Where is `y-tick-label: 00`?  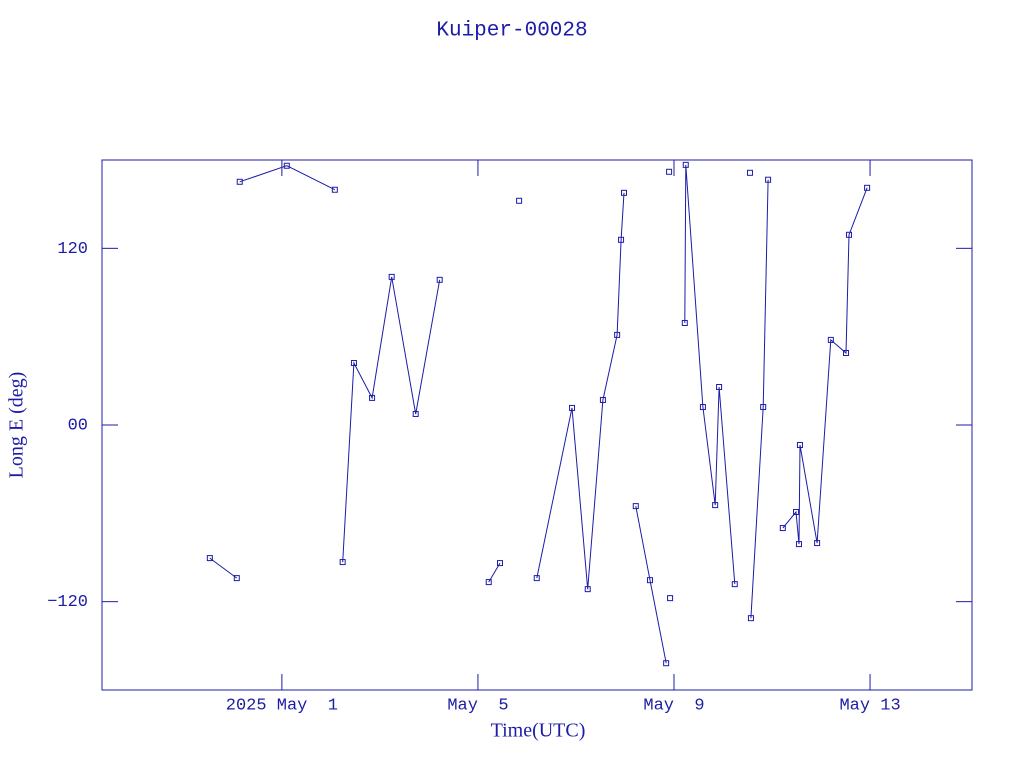 y-tick-label: 00 is located at coordinates (78, 425).